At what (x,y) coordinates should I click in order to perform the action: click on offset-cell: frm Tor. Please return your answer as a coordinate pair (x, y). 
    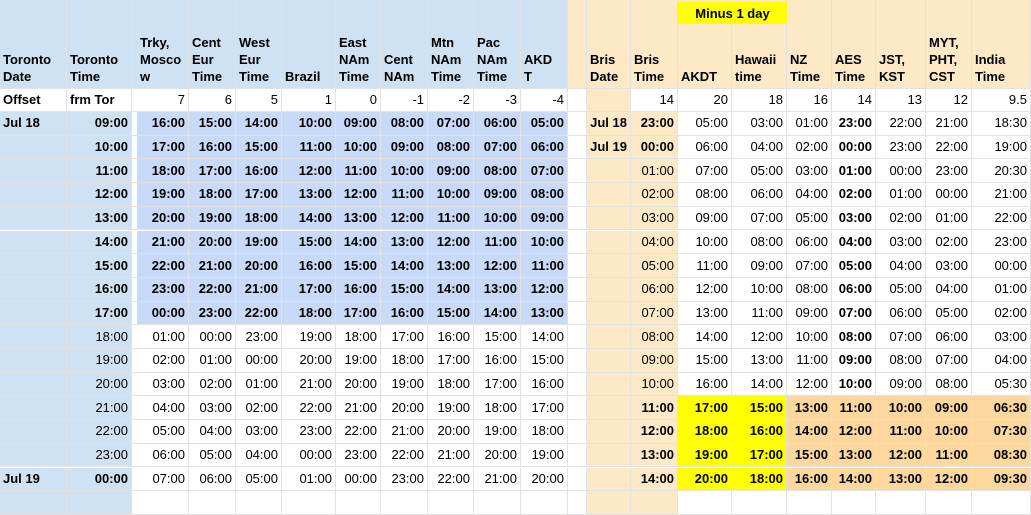
    Looking at the image, I should click on (99, 100).